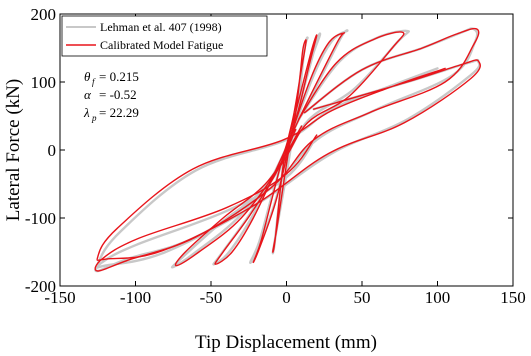 The image size is (531, 356). I want to click on legend-box, so click(164, 36).